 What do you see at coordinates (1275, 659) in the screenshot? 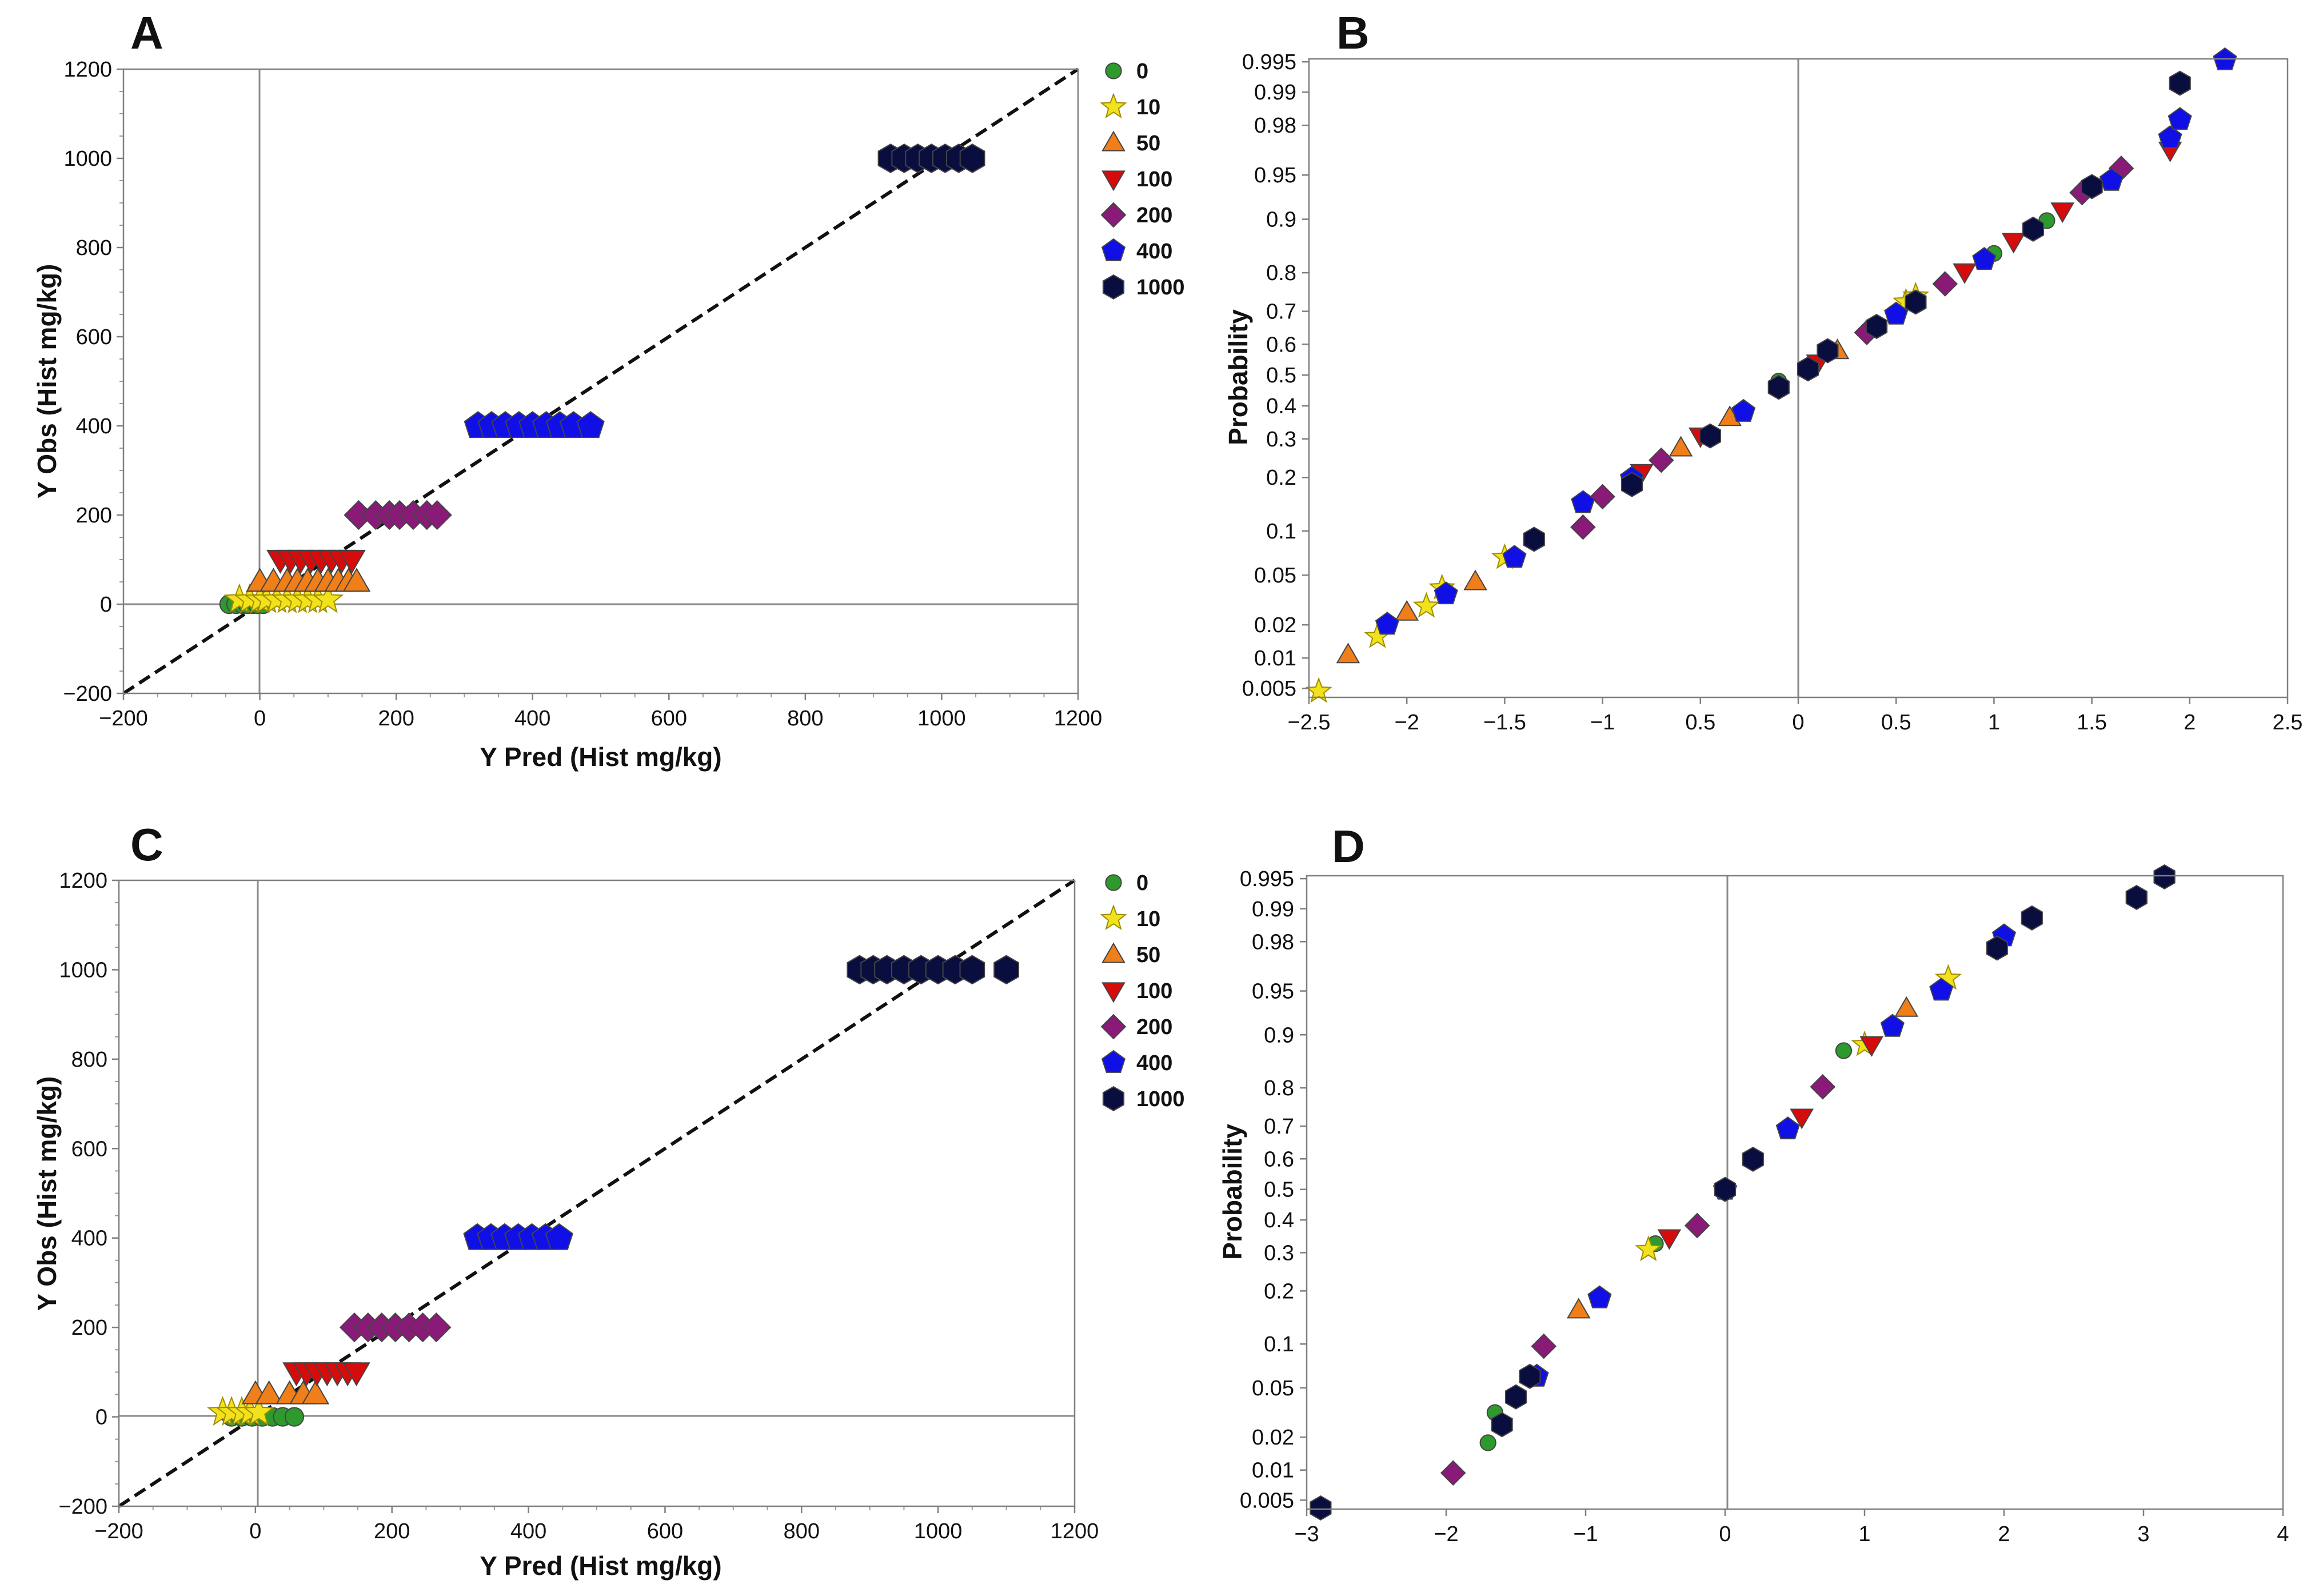
I see `y-tick-label: 0.01` at bounding box center [1275, 659].